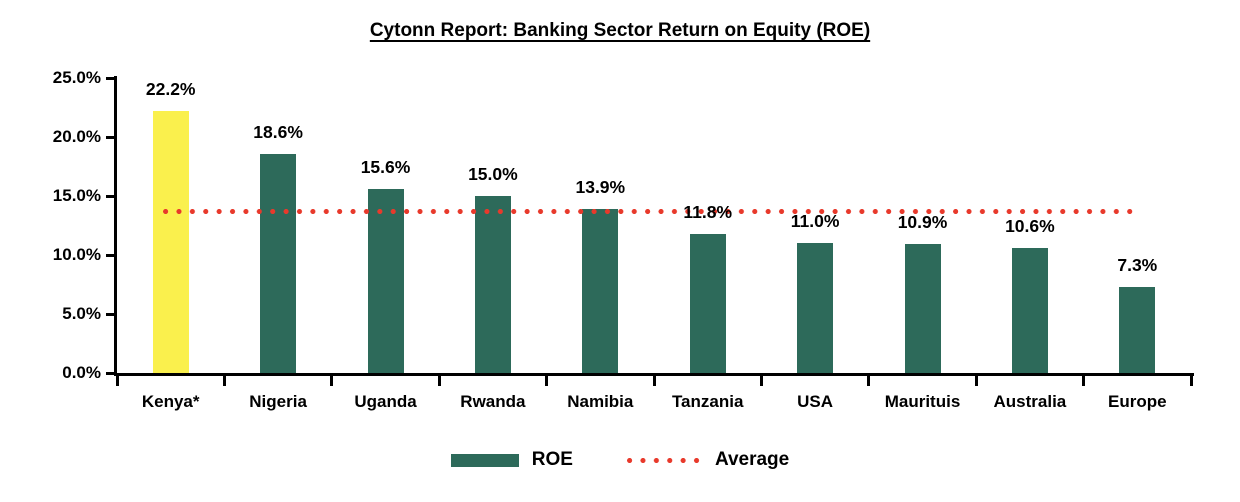 The height and width of the screenshot is (502, 1240). I want to click on x-axis-label-kenya: Kenya*, so click(170, 401).